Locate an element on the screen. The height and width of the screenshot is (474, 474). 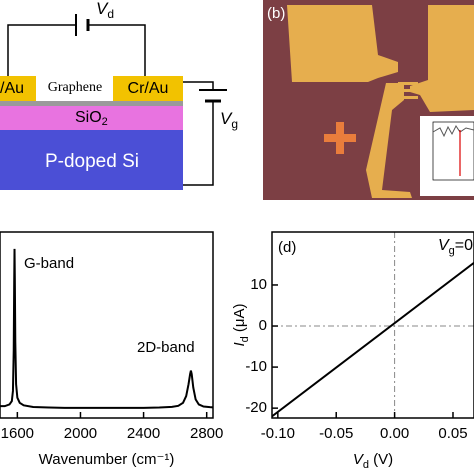
substrate-layer is located at coordinates (91, 160).